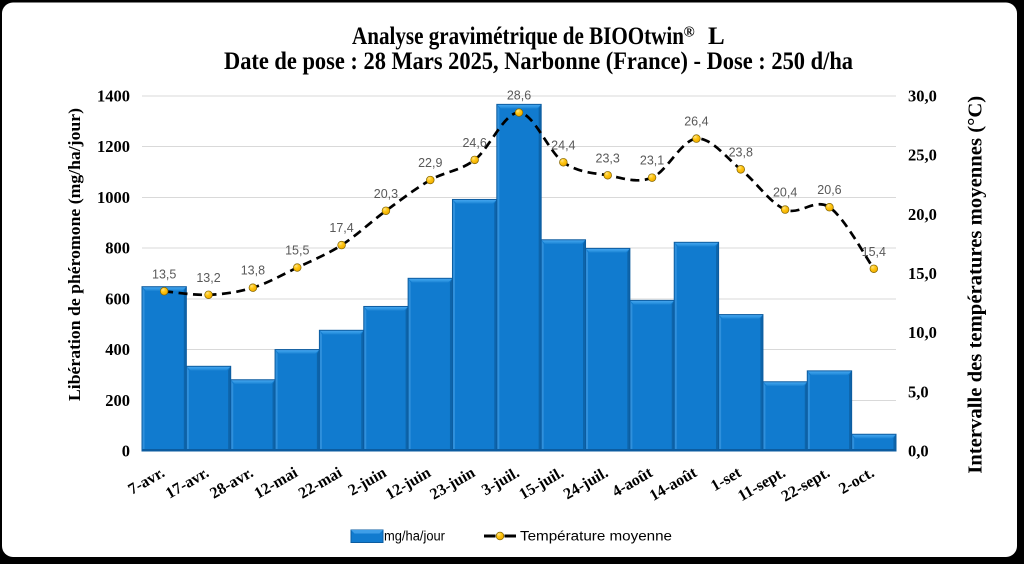 Image resolution: width=1024 pixels, height=564 pixels. I want to click on svg-text: 1000, so click(113, 197).